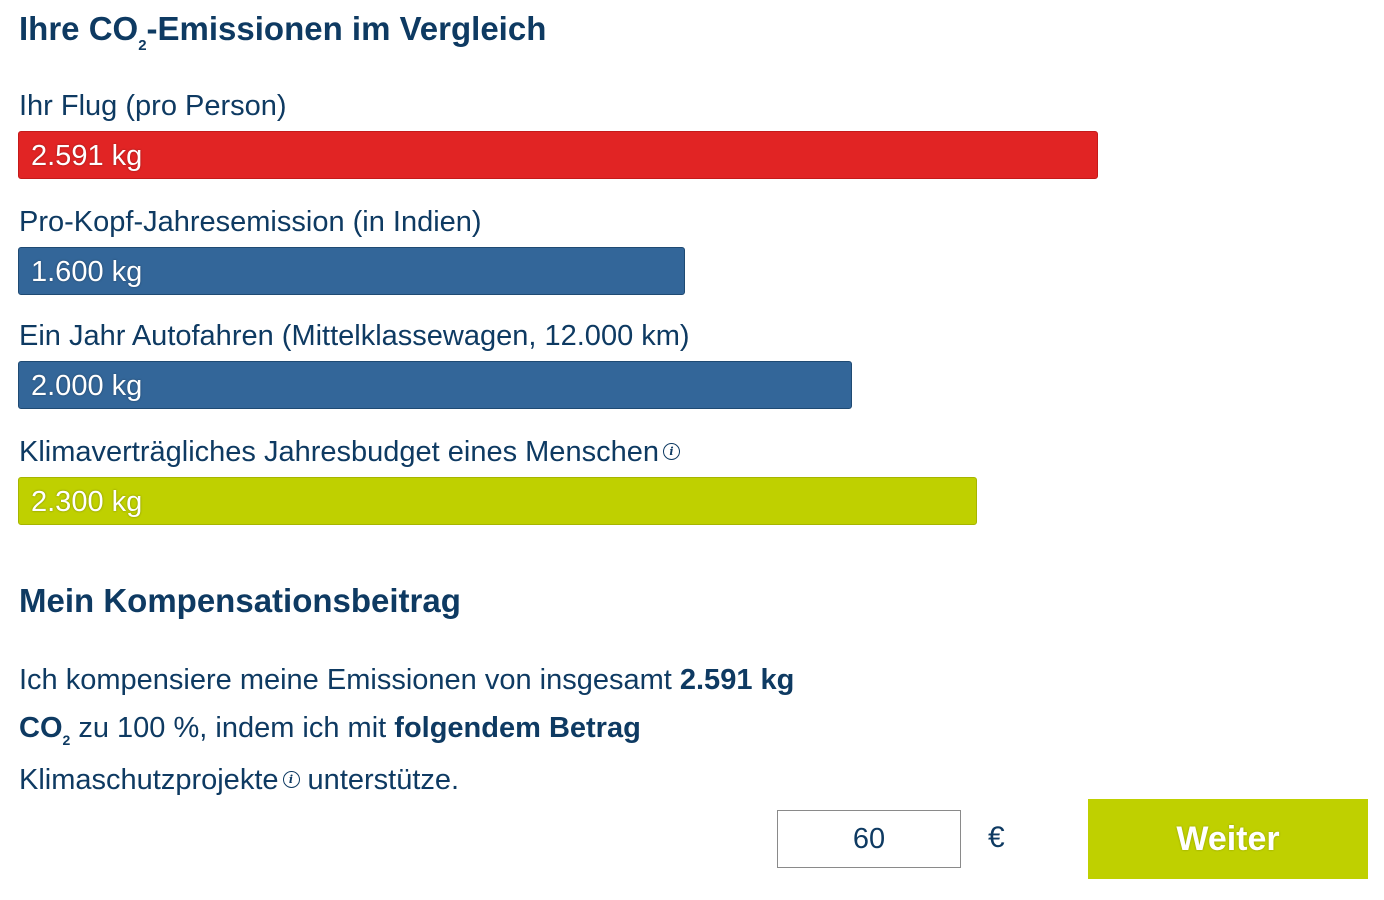 The height and width of the screenshot is (900, 1384). Describe the element at coordinates (435, 385) in the screenshot. I see `comparison-bar-car: 2.000 kg` at that location.